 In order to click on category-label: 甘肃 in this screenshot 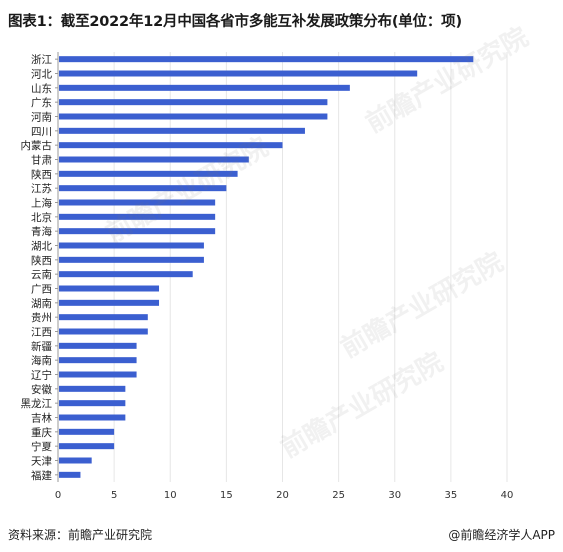, I will do `click(41, 160)`.